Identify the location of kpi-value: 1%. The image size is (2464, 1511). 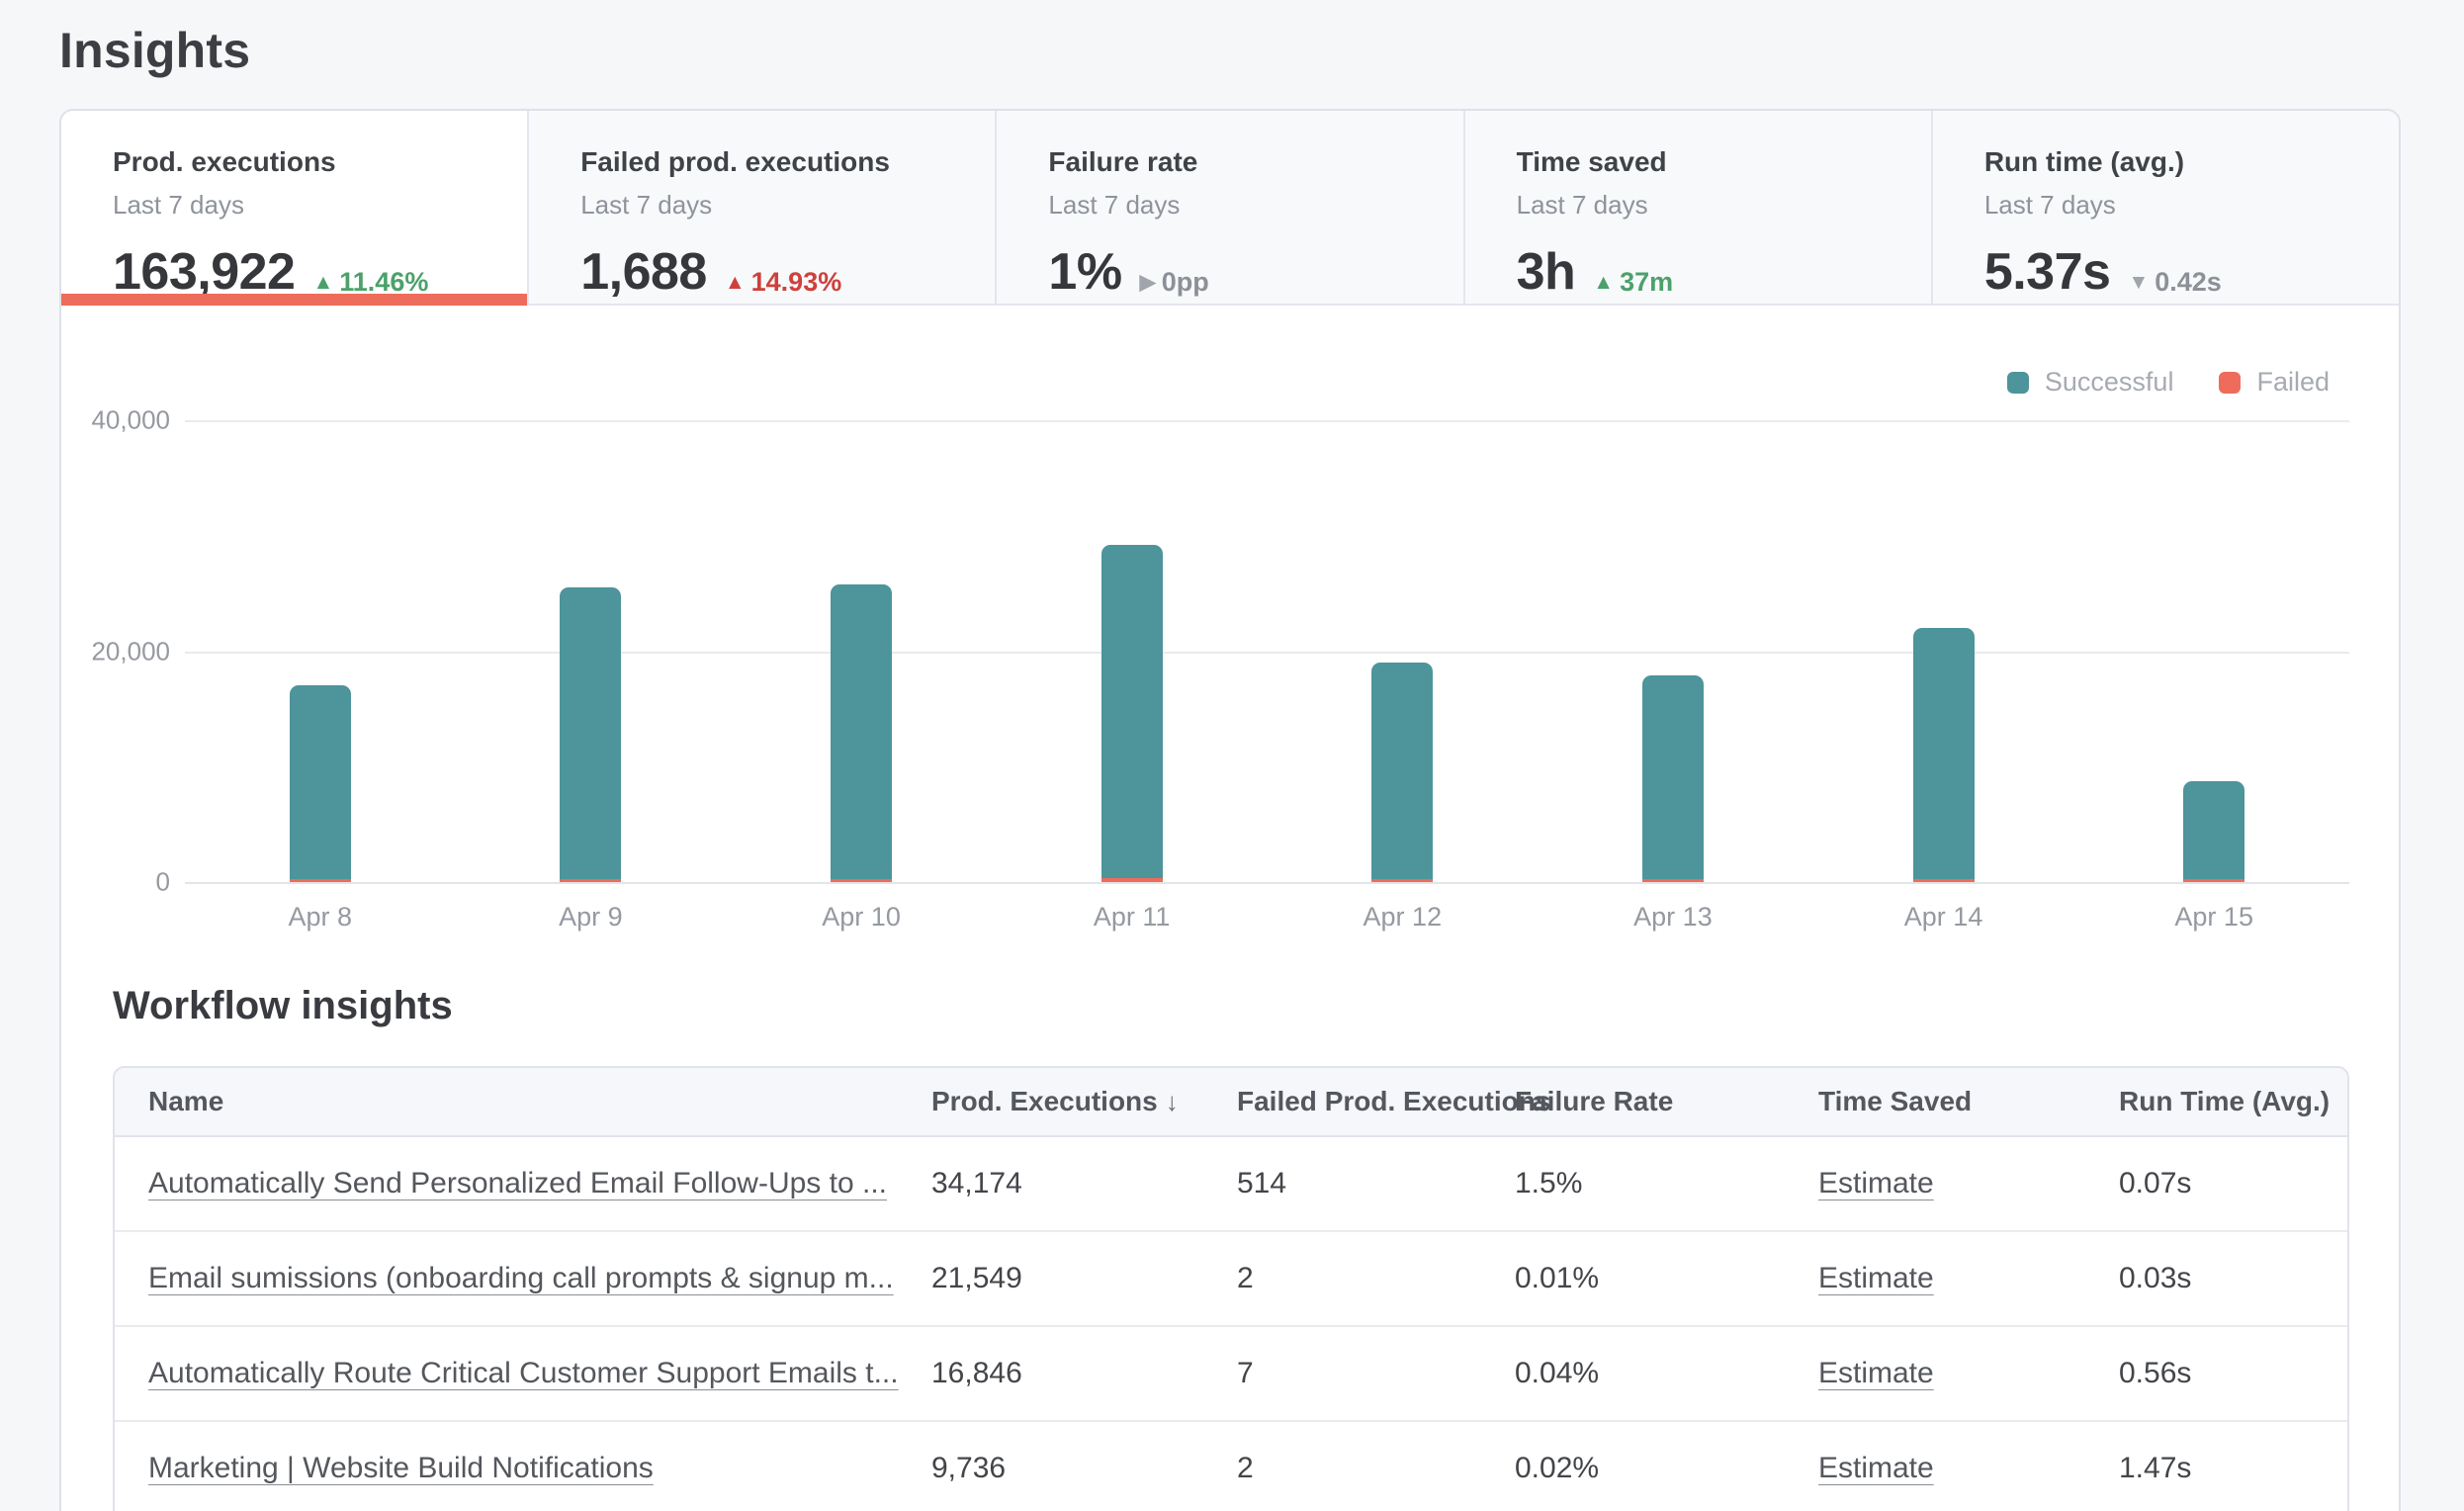
(1085, 272).